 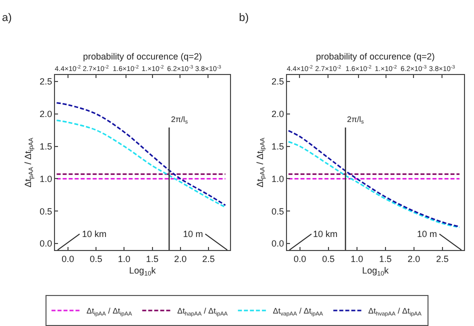 I want to click on legend-label: Δt$_{hapAA}$ / Δt$_{ipAA}$, so click(x=202, y=312).